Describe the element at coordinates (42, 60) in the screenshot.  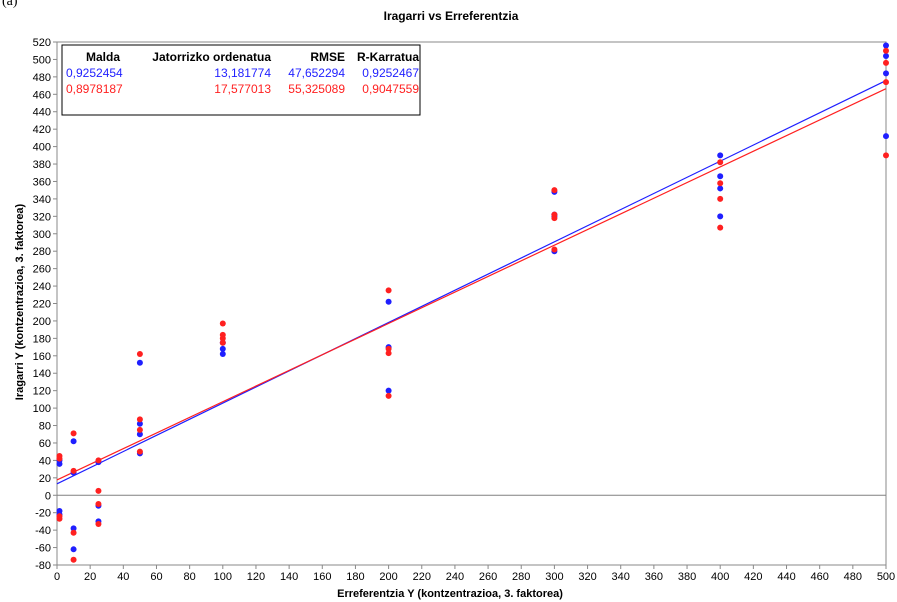
I see `y-tick-label: 500` at that location.